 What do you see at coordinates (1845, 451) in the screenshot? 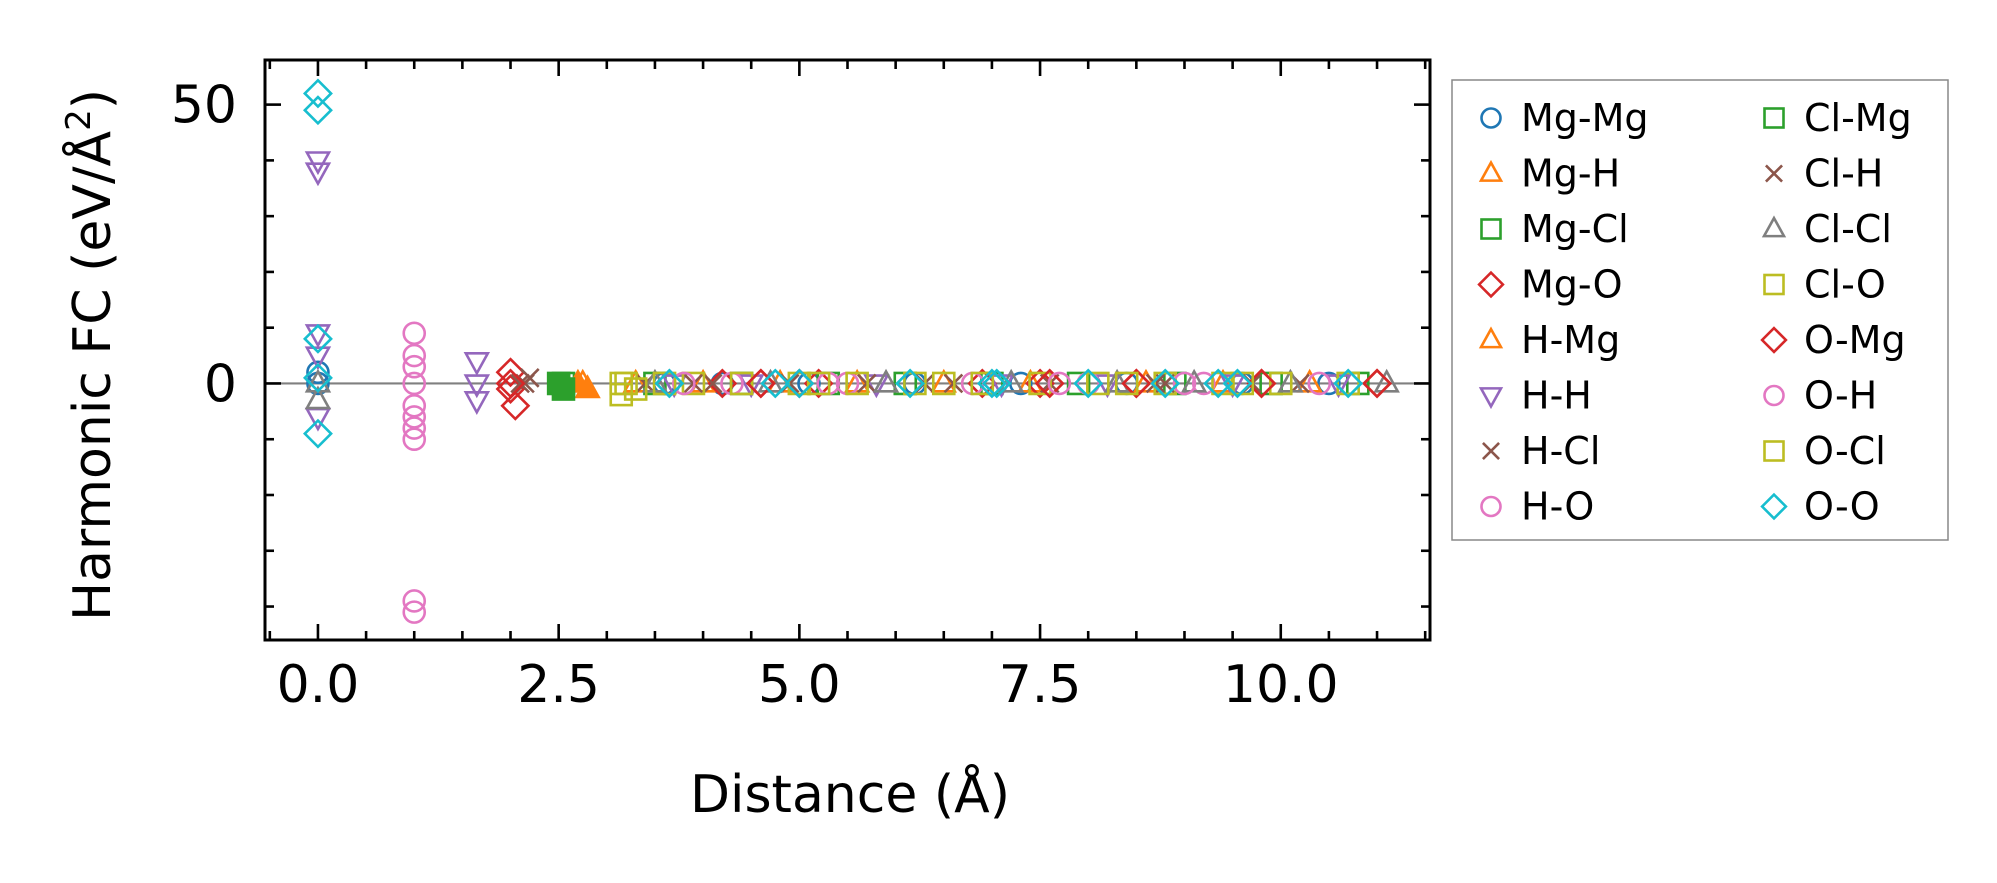
I see `legend-label: O-Cl` at bounding box center [1845, 451].